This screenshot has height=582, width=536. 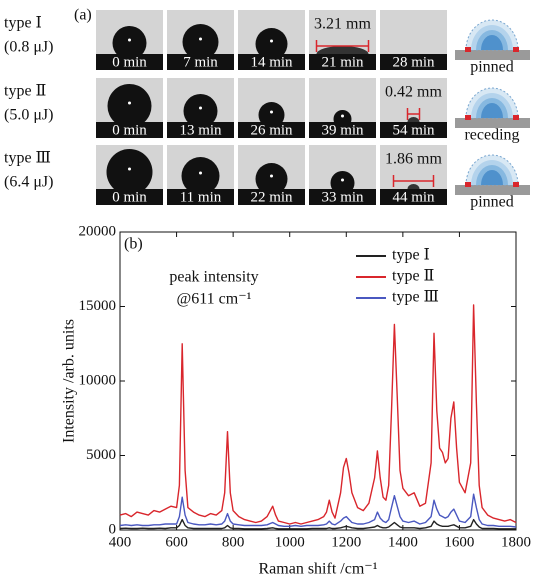 I want to click on y-tick-label: 5000, so click(x=101, y=455).